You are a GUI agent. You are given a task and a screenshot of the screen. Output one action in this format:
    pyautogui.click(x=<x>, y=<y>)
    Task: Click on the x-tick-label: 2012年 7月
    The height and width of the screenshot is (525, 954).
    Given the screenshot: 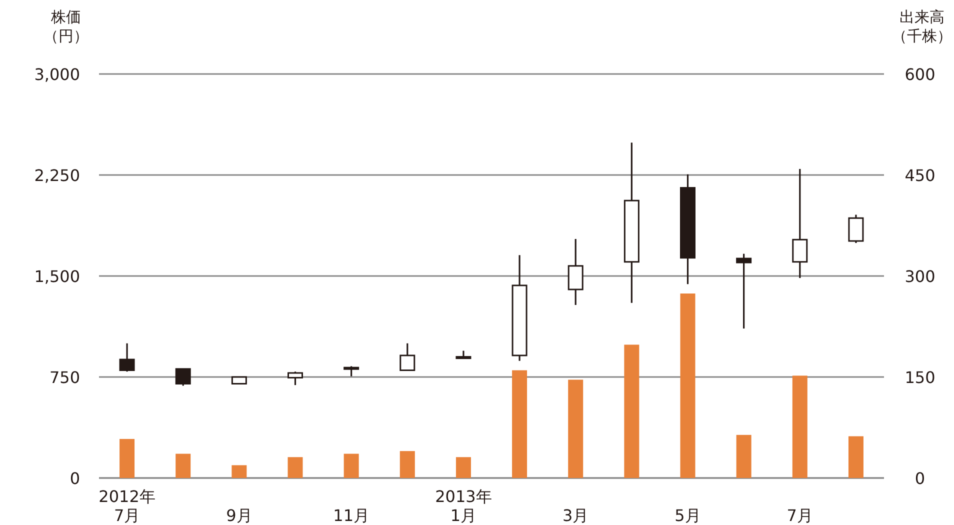 What is the action you would take?
    pyautogui.click(x=127, y=506)
    